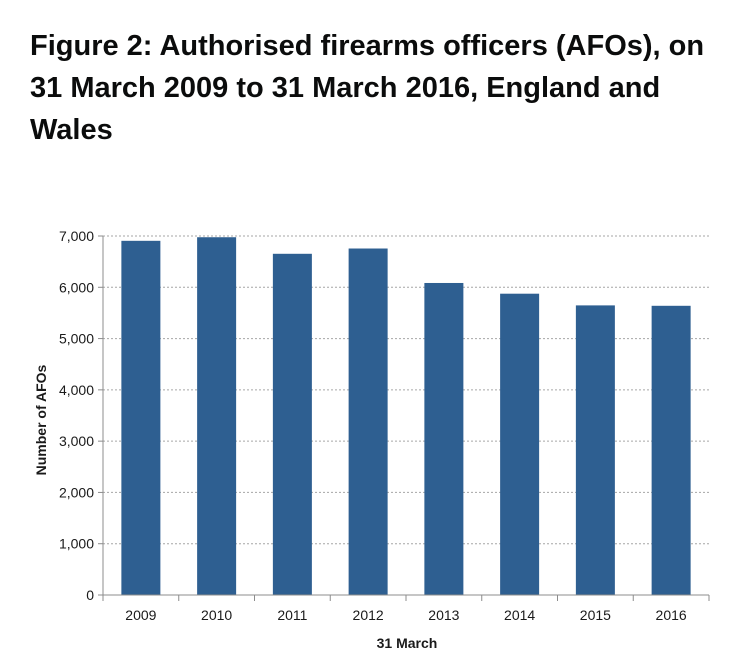 This screenshot has height=672, width=739. I want to click on x-tick-label: 2011, so click(292, 615).